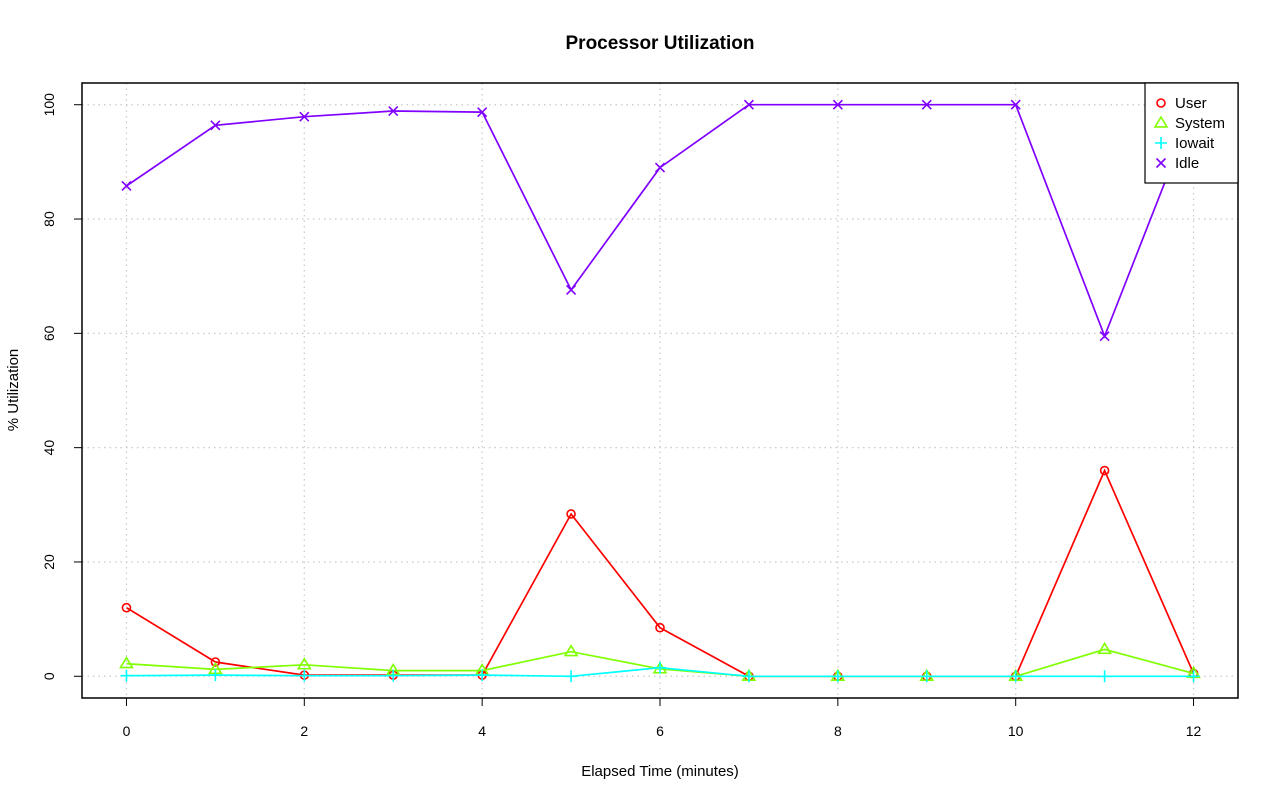 The height and width of the screenshot is (801, 1280). I want to click on x-tick-label: 2, so click(304, 731).